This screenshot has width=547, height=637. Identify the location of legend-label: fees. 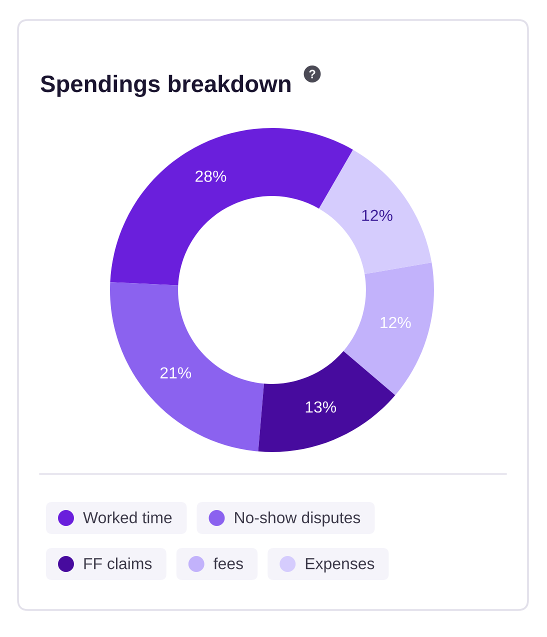
(228, 564).